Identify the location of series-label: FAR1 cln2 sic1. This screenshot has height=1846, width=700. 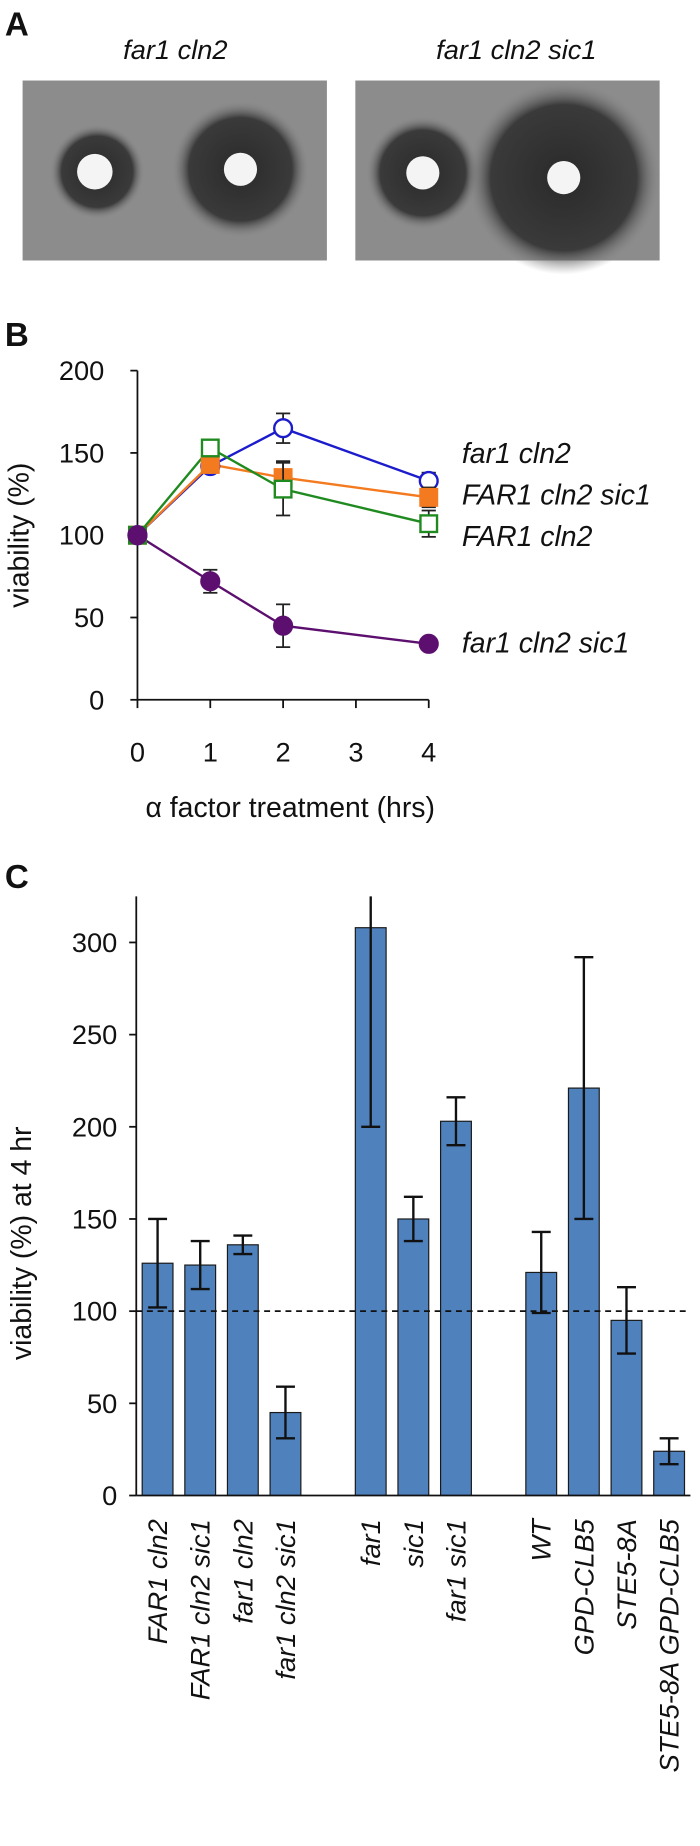
(556, 495).